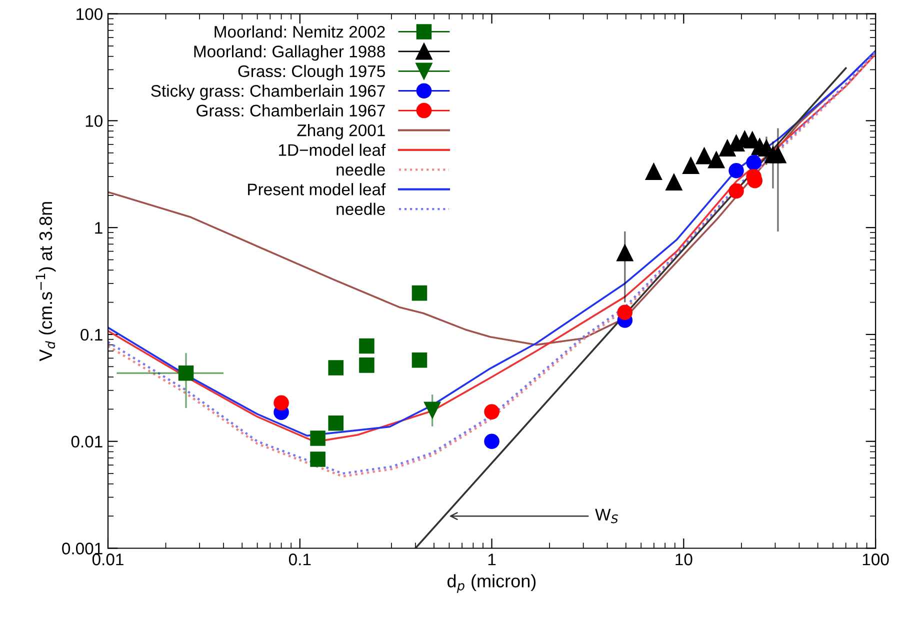  I want to click on legend-label: 1D−model leaf, so click(332, 150).